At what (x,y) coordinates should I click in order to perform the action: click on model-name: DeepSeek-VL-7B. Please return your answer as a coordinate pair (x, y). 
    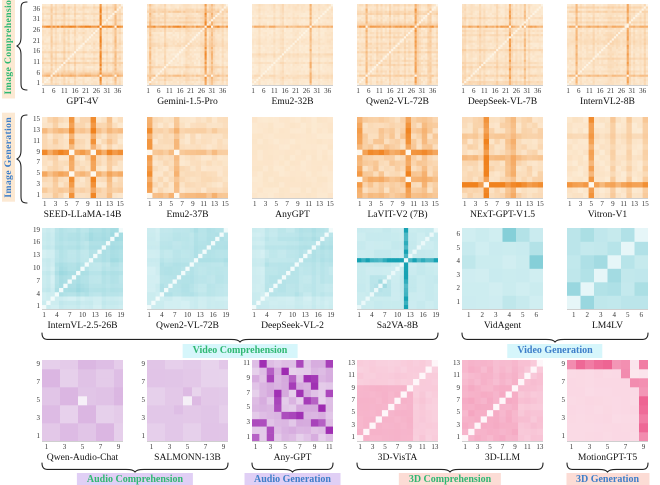
    Looking at the image, I should click on (502, 101).